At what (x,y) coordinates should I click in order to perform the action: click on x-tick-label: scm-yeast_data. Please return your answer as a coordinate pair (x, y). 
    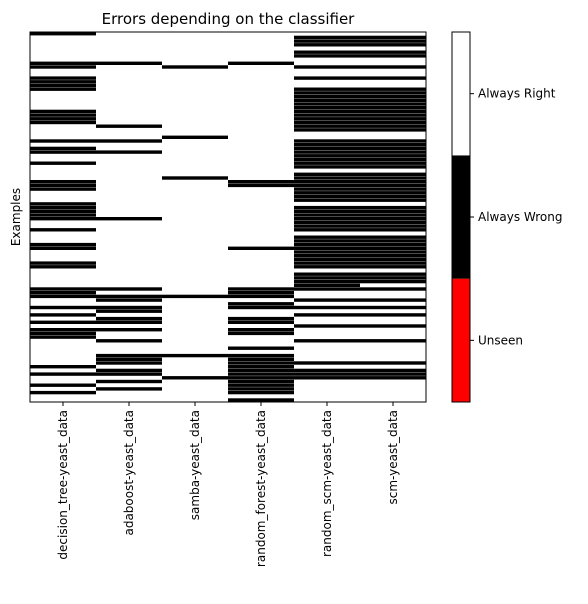
    Looking at the image, I should click on (393, 457).